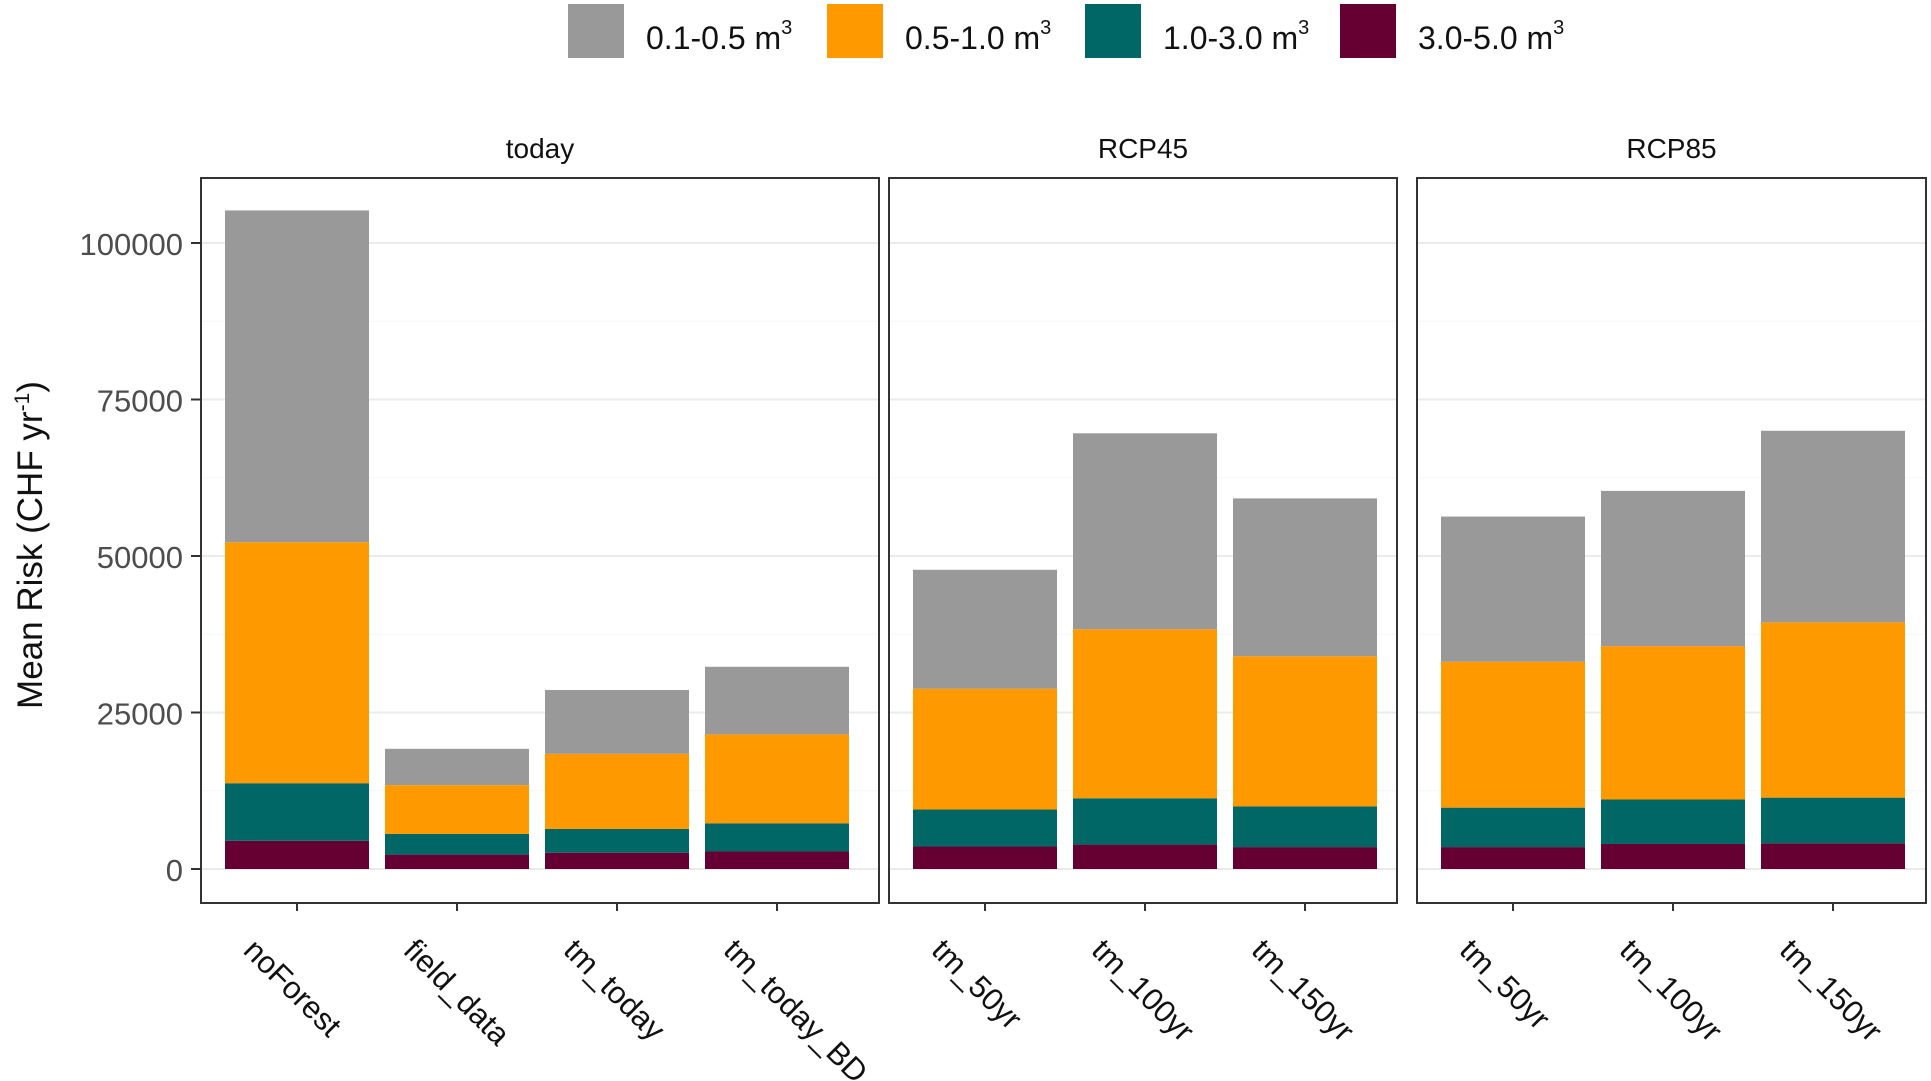 This screenshot has height=1081, width=1931. I want to click on bar-today-field-data-1-0-3-0-m, so click(457, 844).